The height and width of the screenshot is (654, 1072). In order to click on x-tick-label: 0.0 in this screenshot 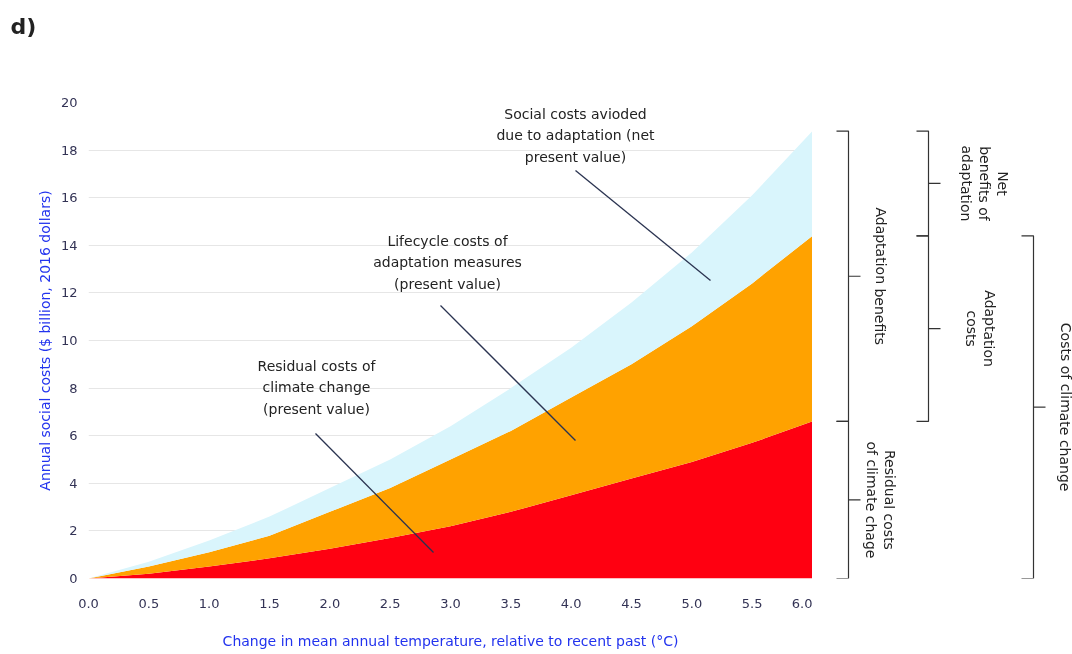, I will do `click(88, 603)`.